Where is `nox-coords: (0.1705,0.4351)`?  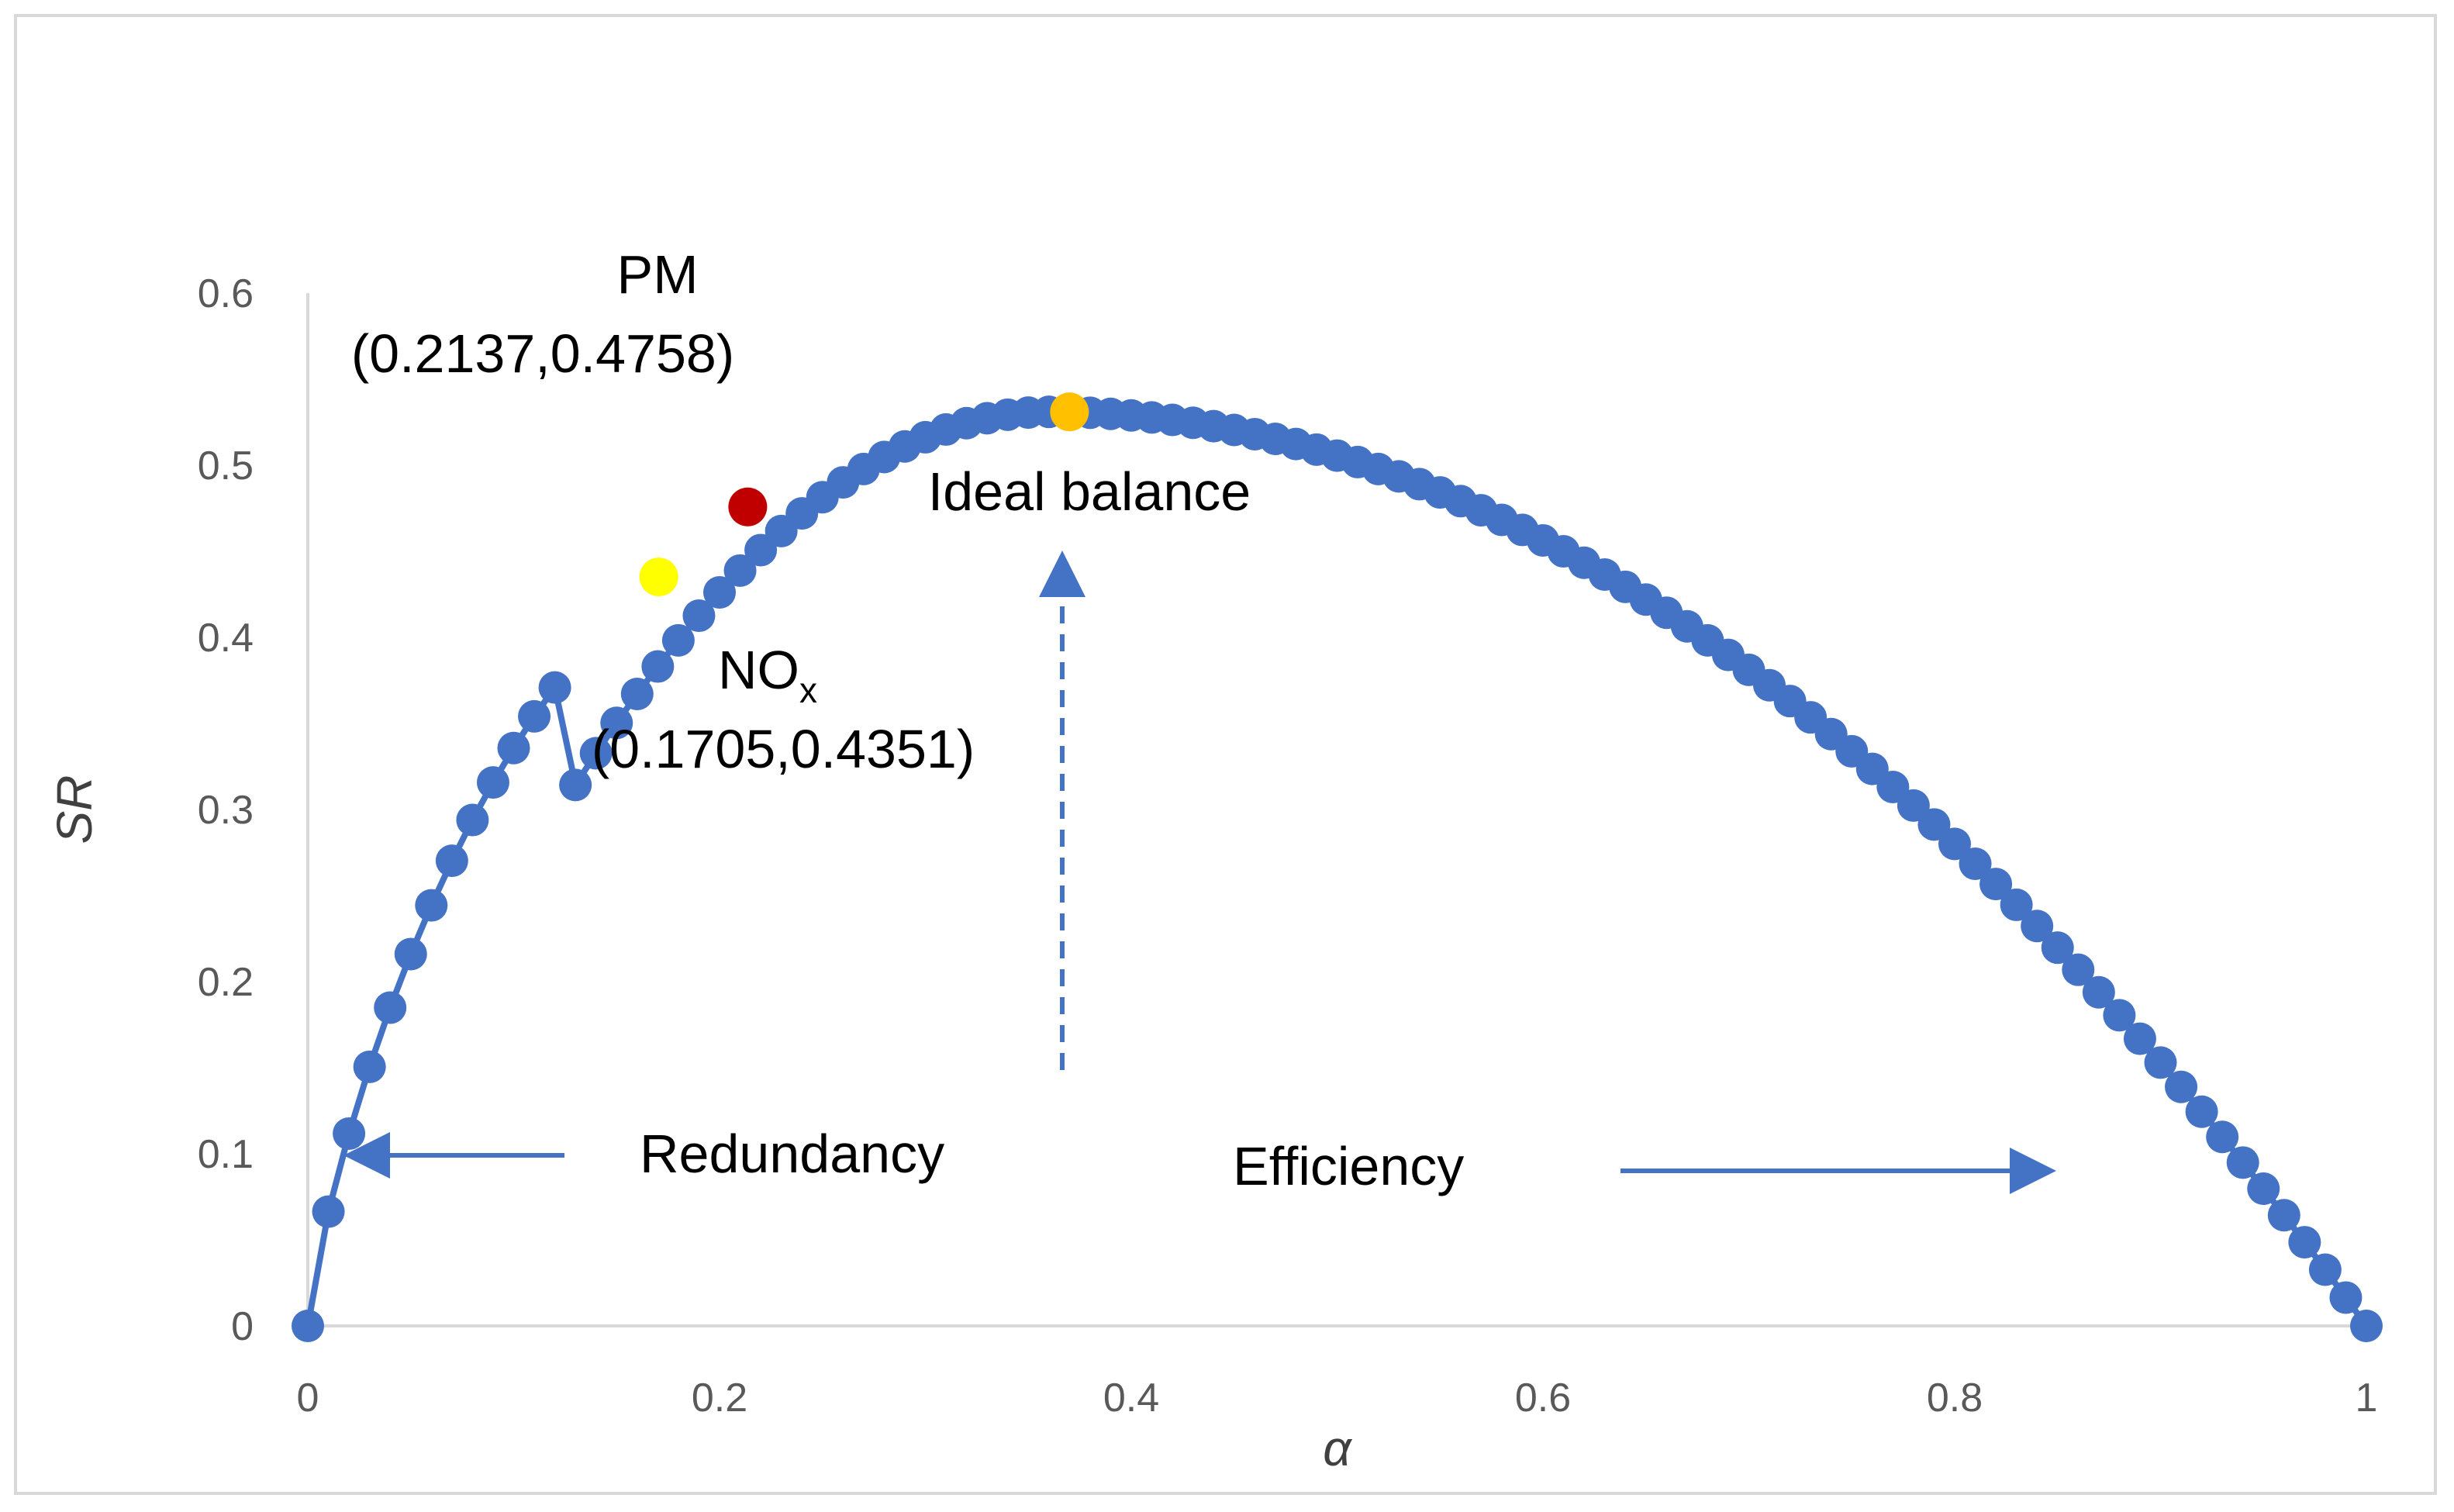
nox-coords: (0.1705,0.4351) is located at coordinates (784, 749).